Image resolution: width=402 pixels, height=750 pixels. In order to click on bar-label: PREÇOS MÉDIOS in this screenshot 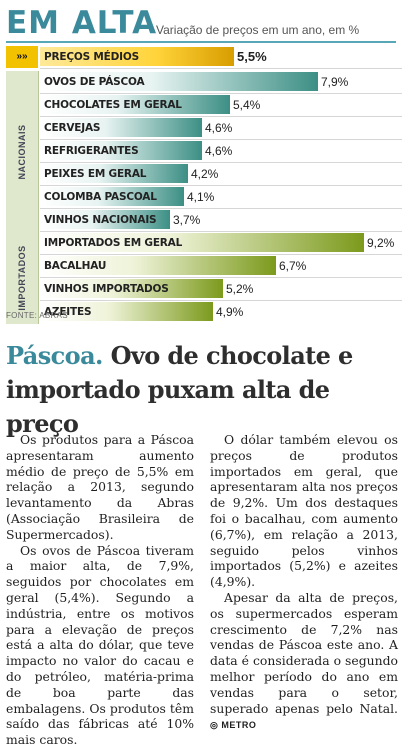, I will do `click(91, 57)`.